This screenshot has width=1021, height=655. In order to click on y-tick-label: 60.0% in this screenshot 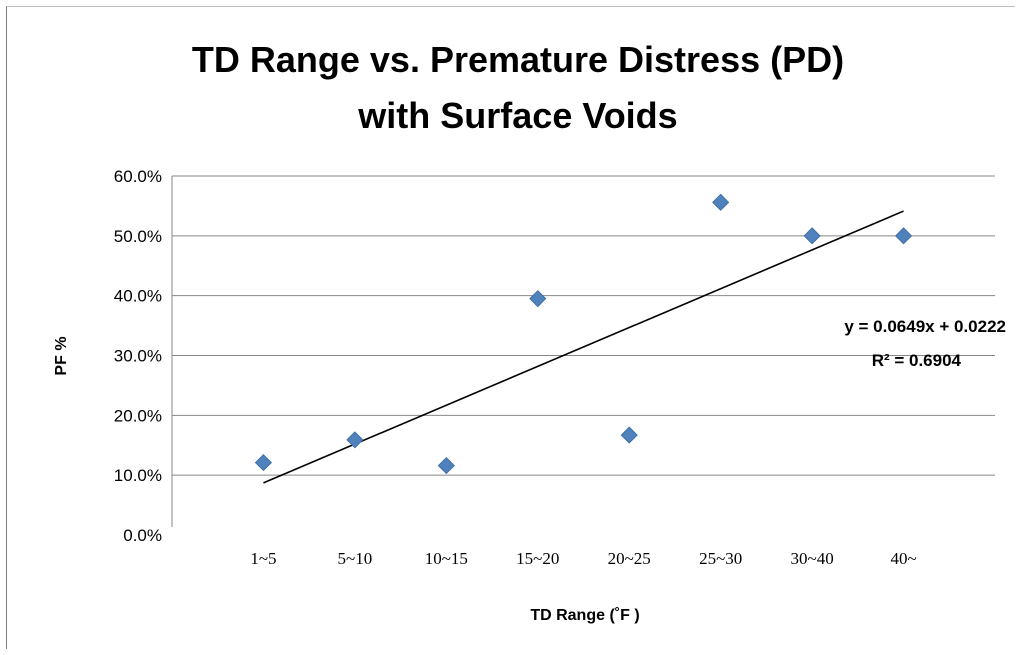, I will do `click(138, 176)`.